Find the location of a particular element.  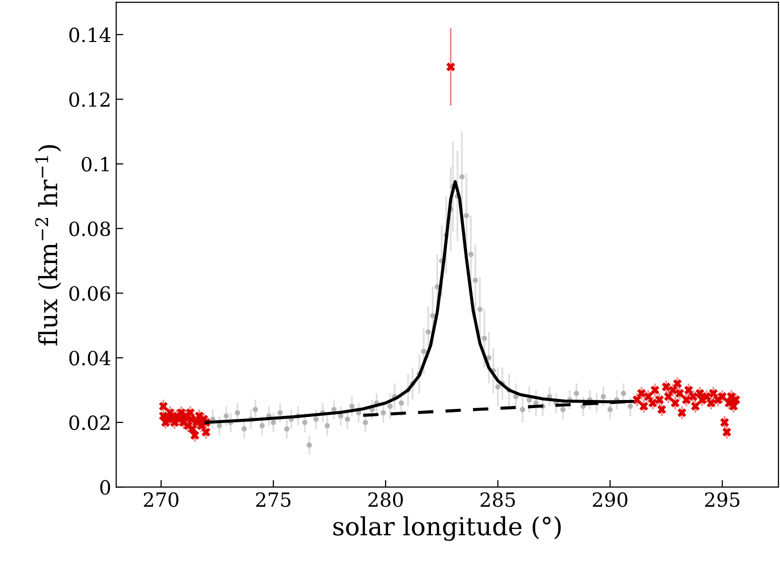

y-tick-label: 0 is located at coordinates (105, 487).